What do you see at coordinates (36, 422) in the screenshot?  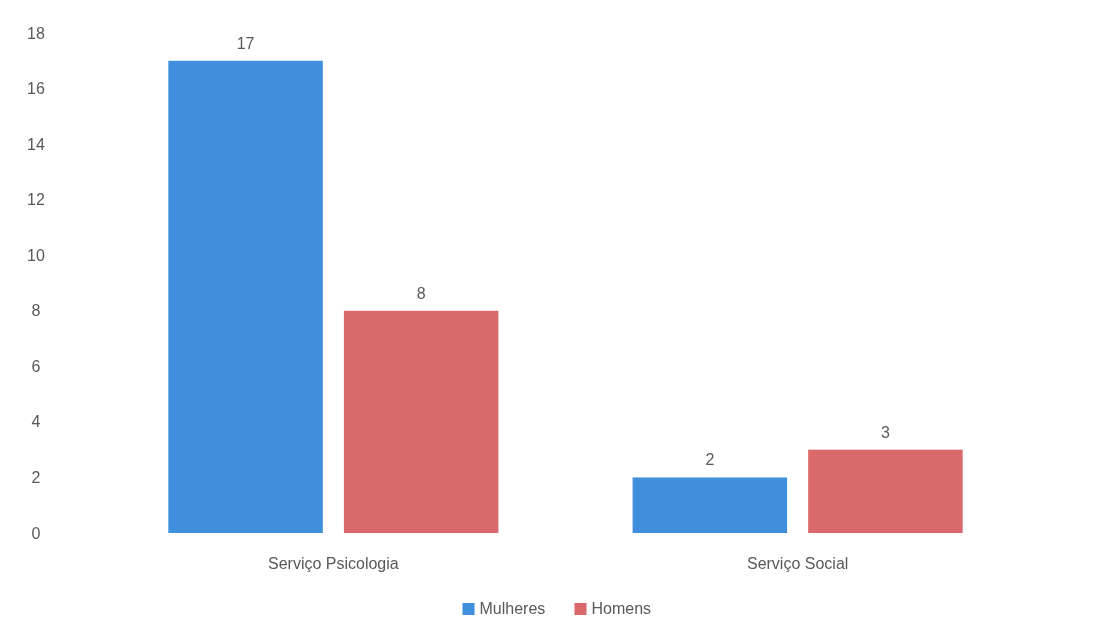 I see `y-tick-label: 4` at bounding box center [36, 422].